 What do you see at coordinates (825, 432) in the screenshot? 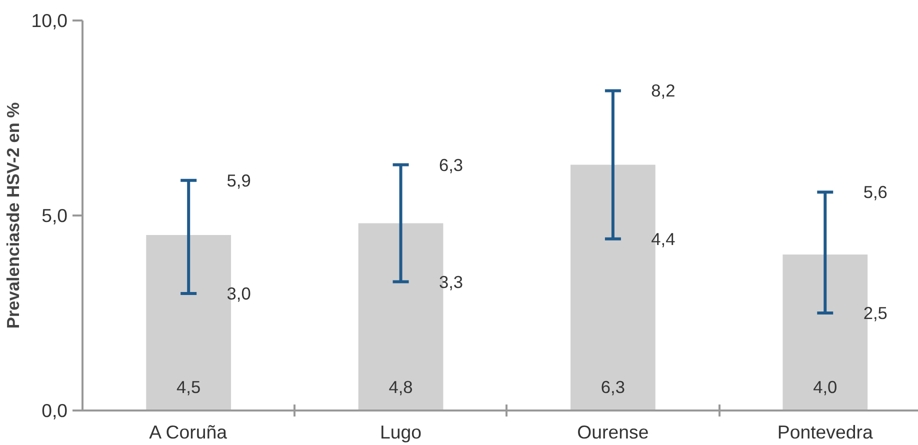
I see `x-tick-label: Pontevedra` at bounding box center [825, 432].